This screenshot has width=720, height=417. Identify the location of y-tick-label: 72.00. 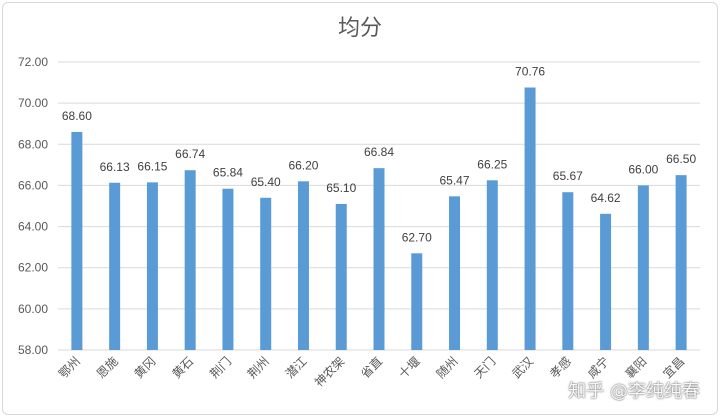
(33, 62).